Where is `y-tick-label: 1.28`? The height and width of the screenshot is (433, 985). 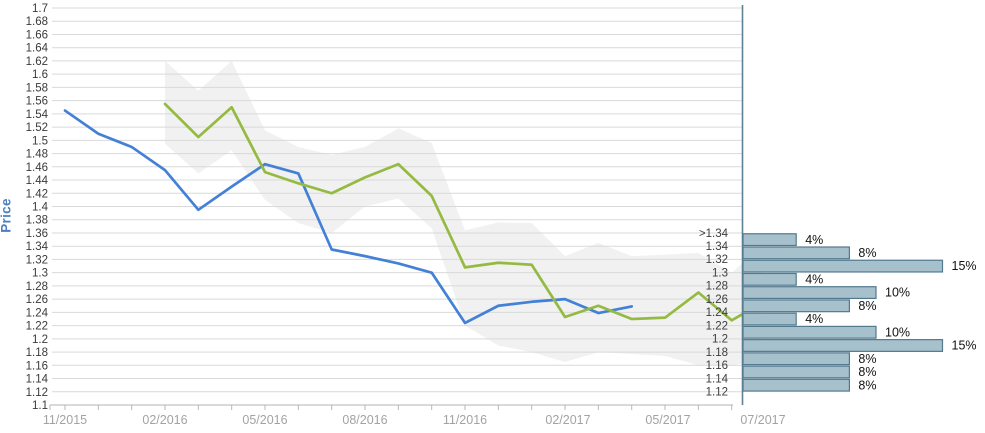 y-tick-label: 1.28 is located at coordinates (37, 287).